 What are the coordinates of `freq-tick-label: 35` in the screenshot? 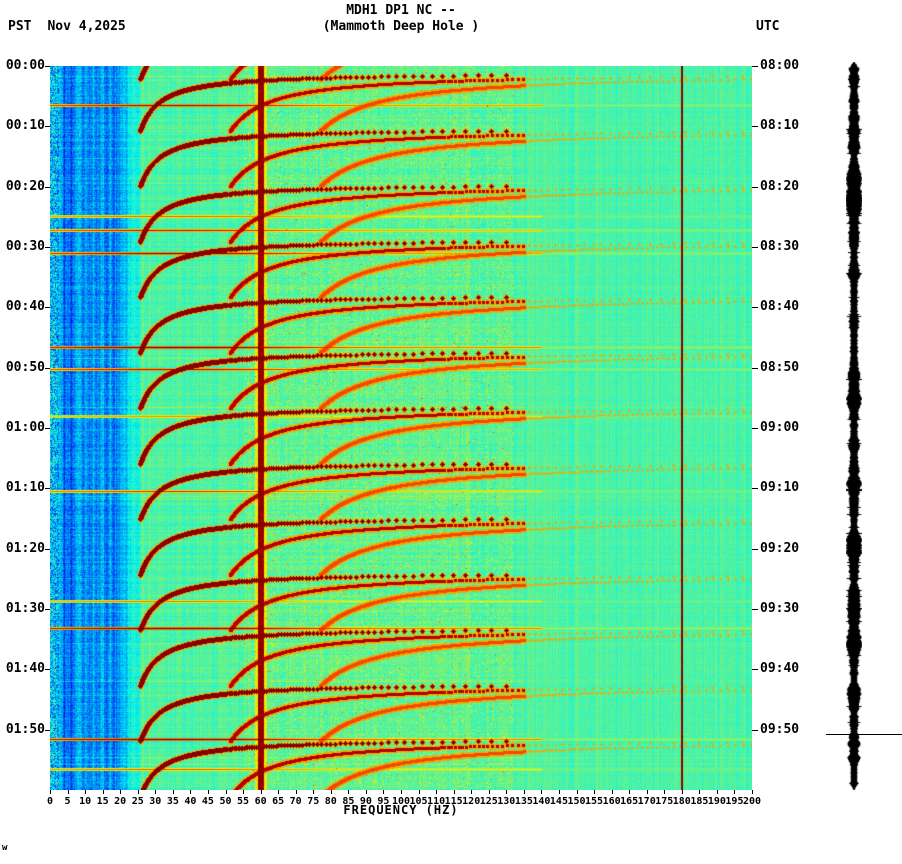 It's located at (172, 801).